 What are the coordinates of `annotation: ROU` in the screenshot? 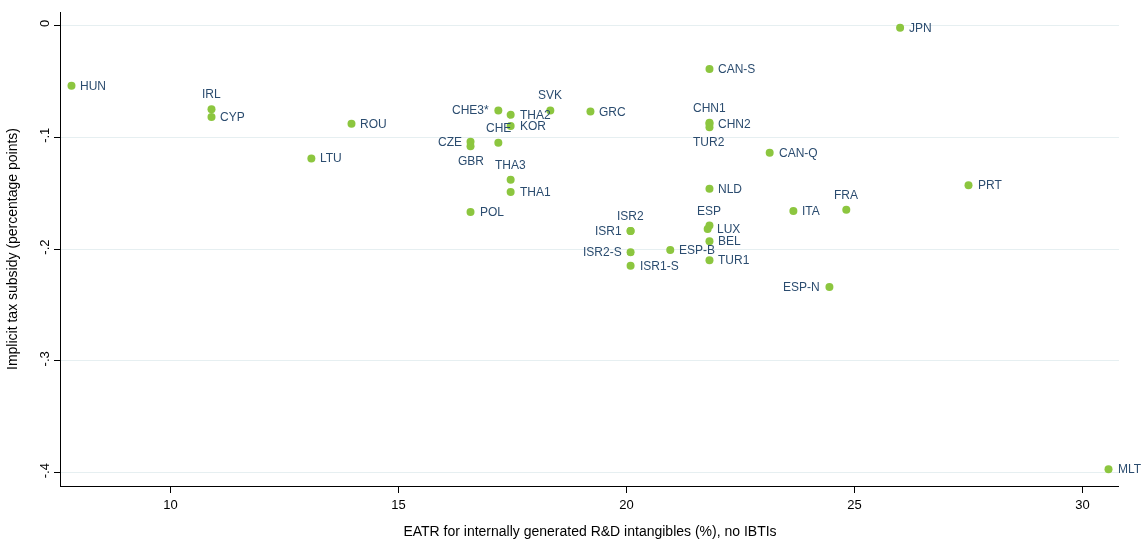 It's located at (373, 124).